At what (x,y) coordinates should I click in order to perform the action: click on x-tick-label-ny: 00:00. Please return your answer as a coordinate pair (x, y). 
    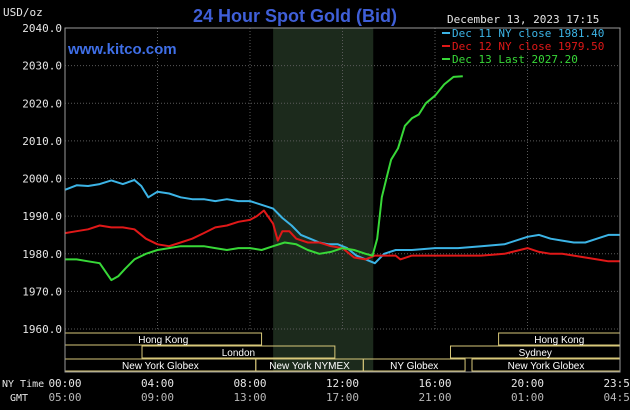
    Looking at the image, I should click on (64, 383).